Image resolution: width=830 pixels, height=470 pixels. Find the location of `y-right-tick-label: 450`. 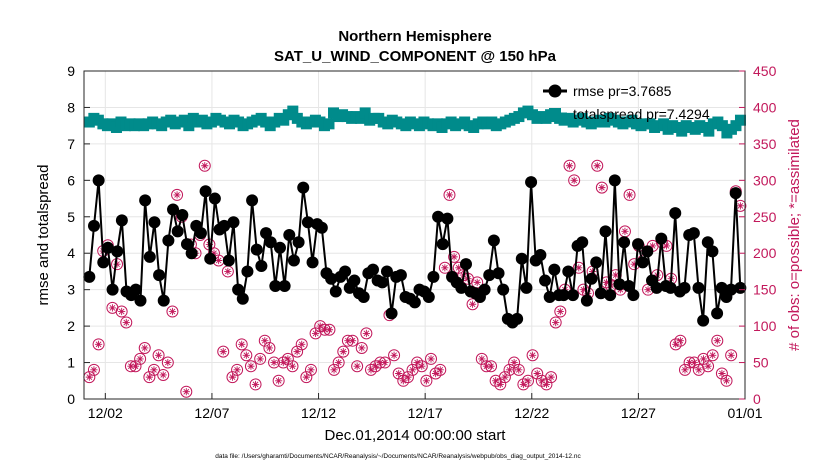

y-right-tick-label: 450 is located at coordinates (765, 71).